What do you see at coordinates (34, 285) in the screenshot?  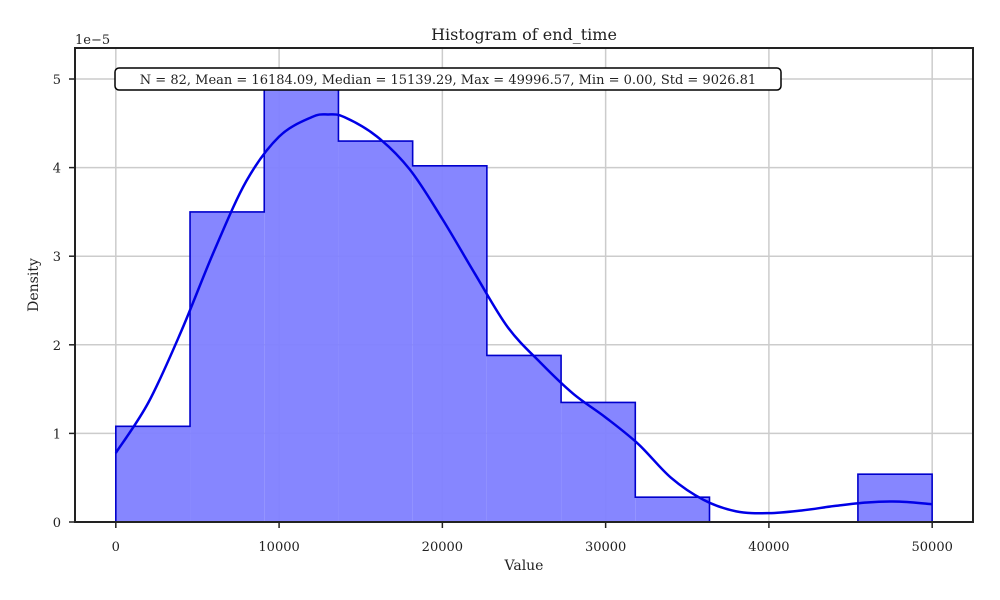 I see `y-axis-label: Density` at bounding box center [34, 285].